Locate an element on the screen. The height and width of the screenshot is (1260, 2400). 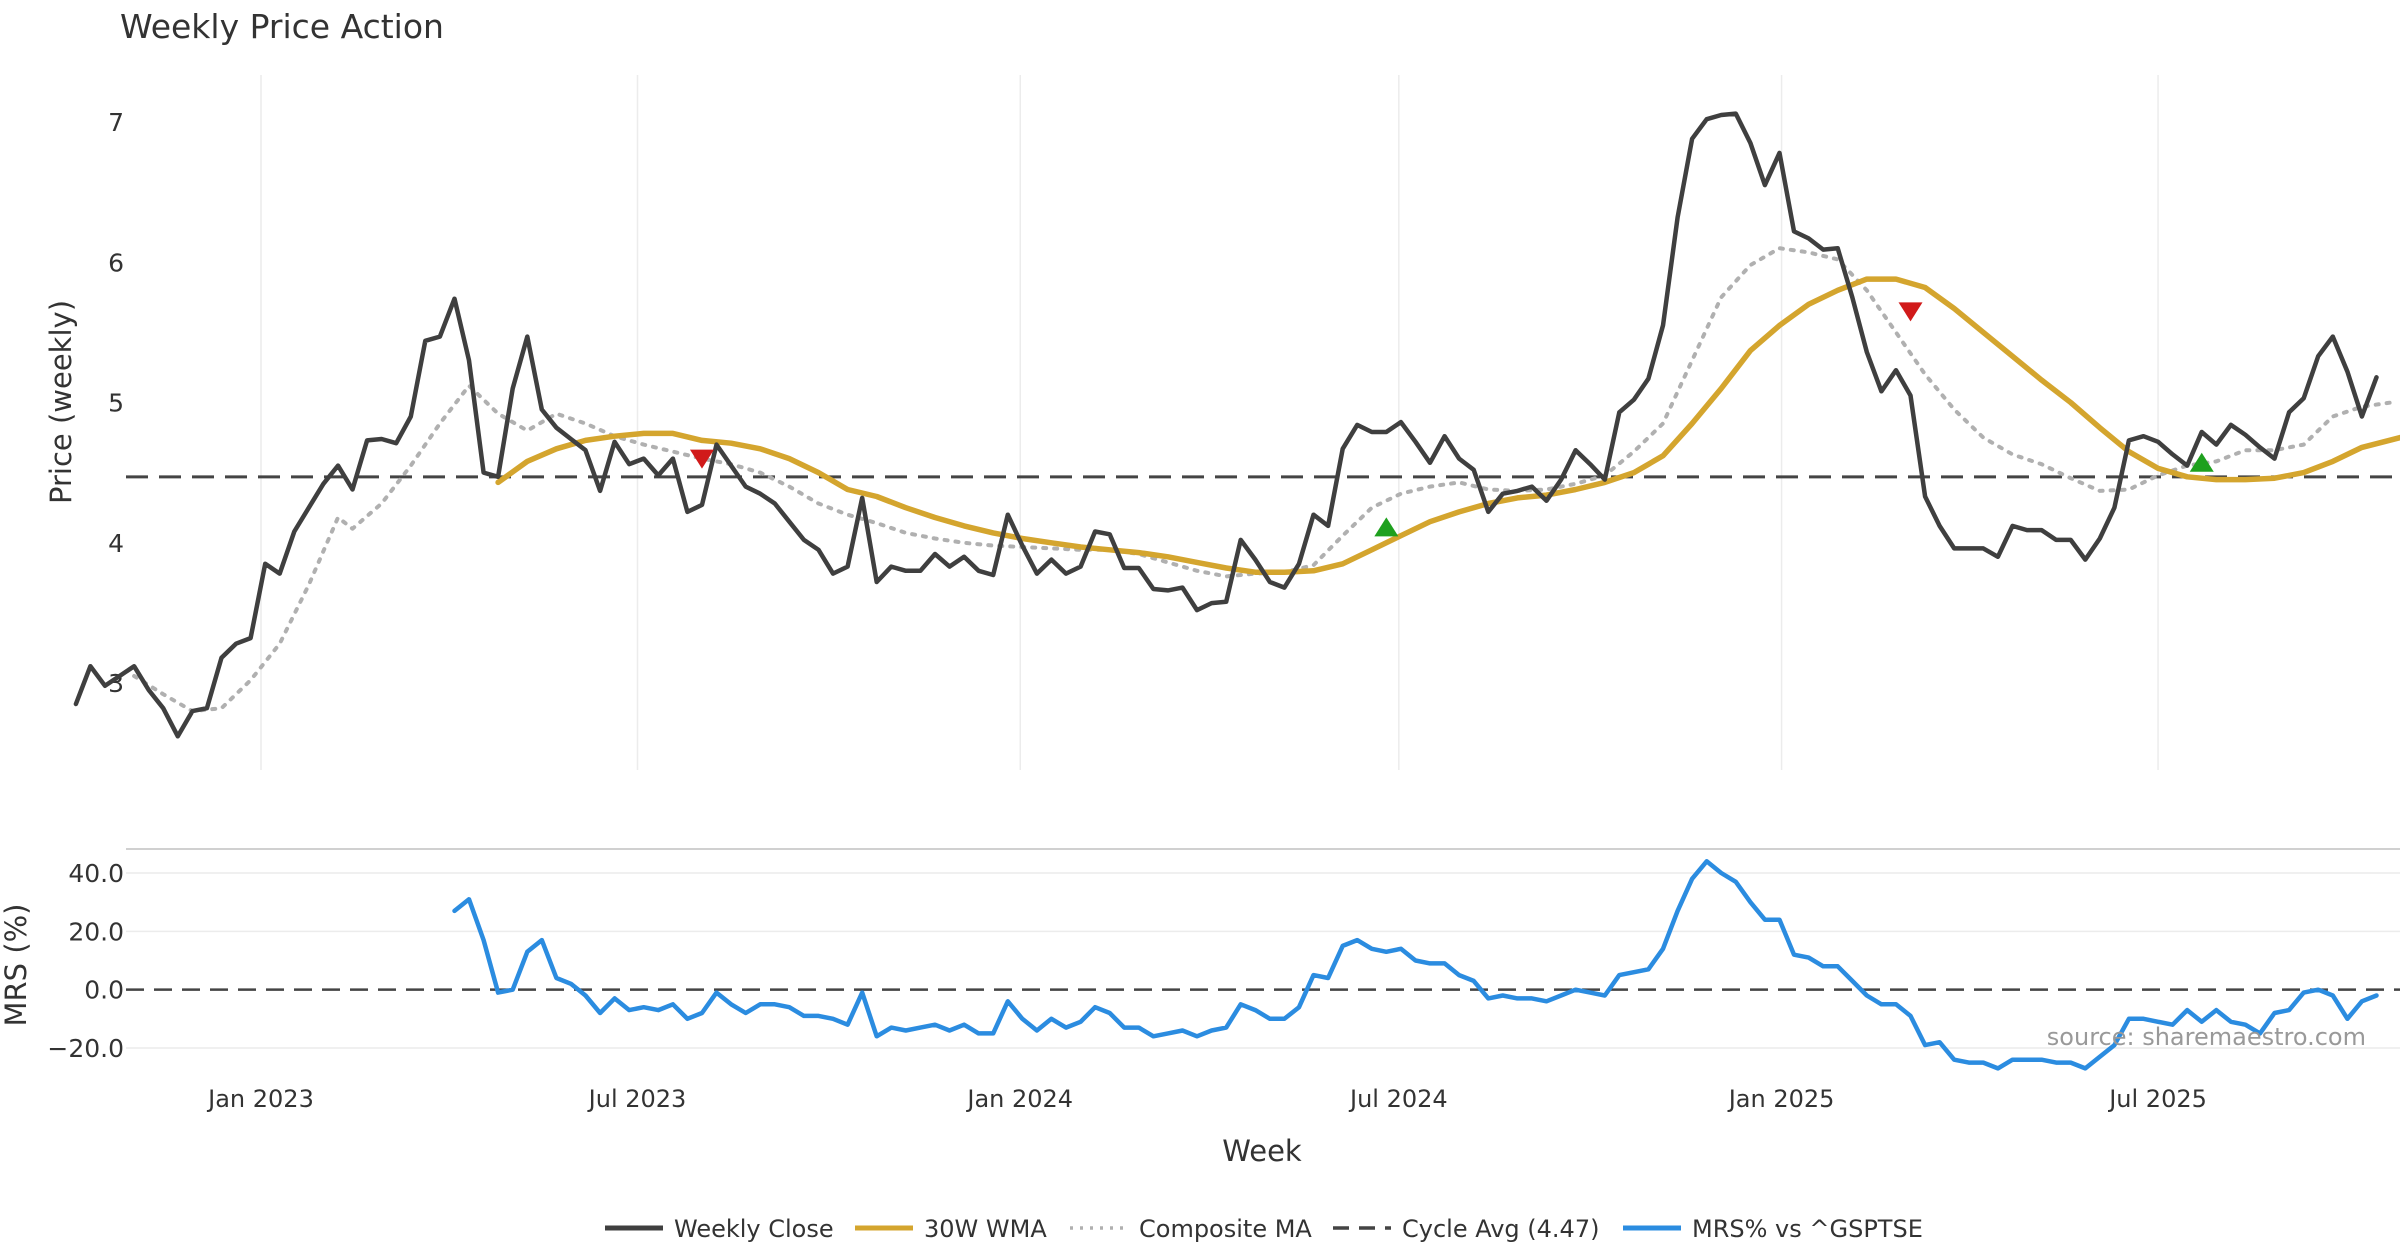
legend-label: MRS% vs ^GSPTSE is located at coordinates (1807, 1229).